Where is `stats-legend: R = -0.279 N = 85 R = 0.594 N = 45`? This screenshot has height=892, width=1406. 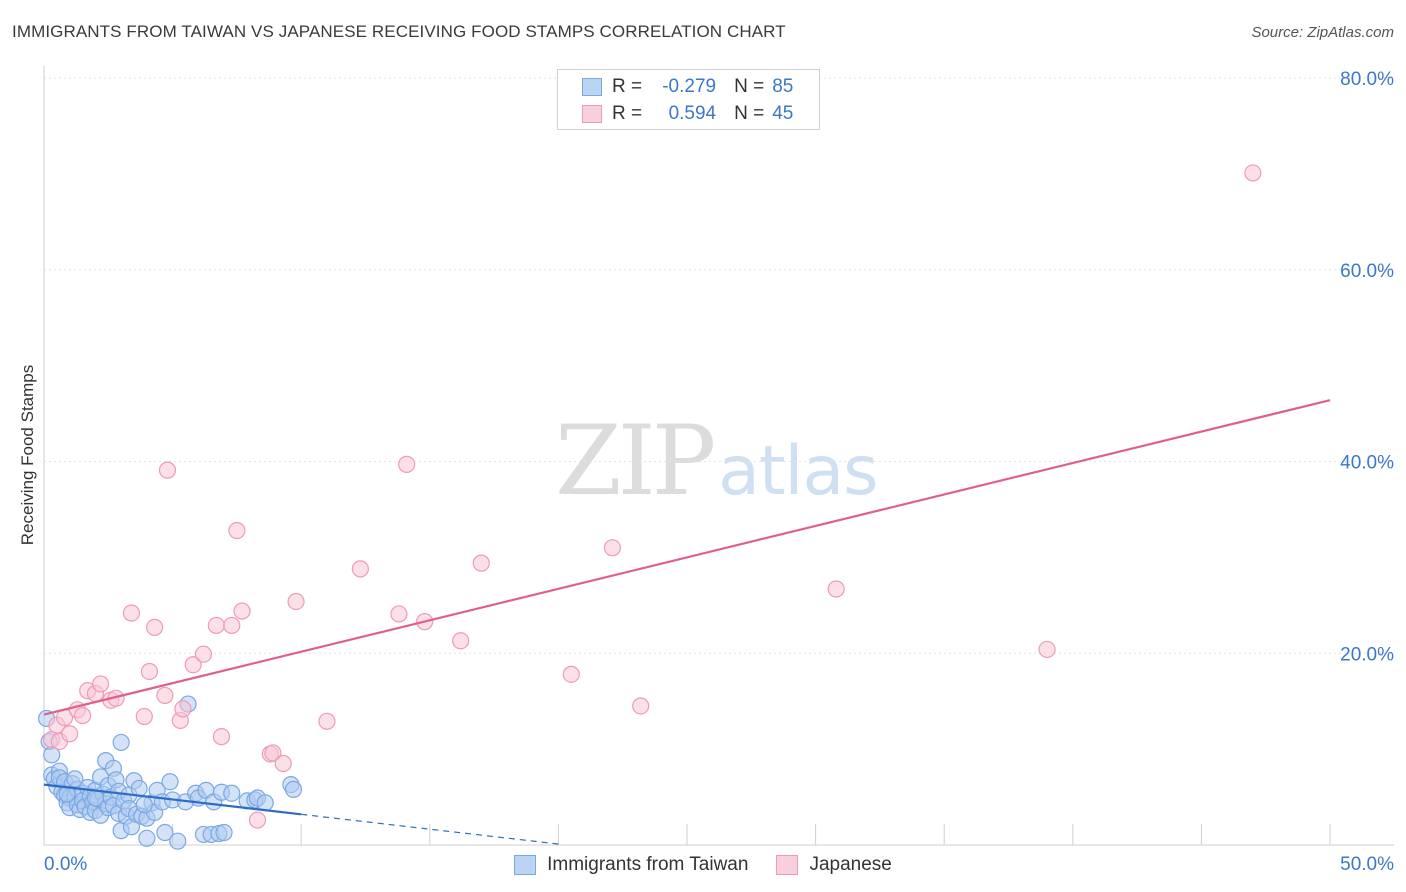 stats-legend: R = -0.279 N = 85 R = 0.594 N = 45 is located at coordinates (688, 99).